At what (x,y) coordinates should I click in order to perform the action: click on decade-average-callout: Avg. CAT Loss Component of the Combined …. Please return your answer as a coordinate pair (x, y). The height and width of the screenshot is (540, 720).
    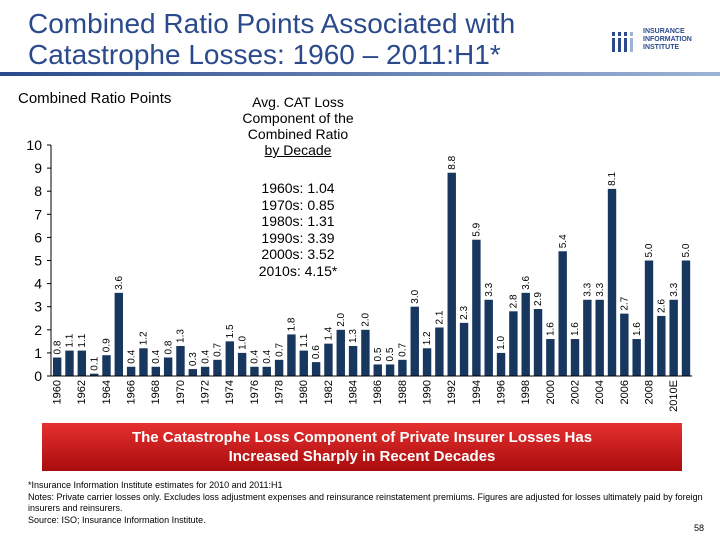
    Looking at the image, I should click on (298, 187).